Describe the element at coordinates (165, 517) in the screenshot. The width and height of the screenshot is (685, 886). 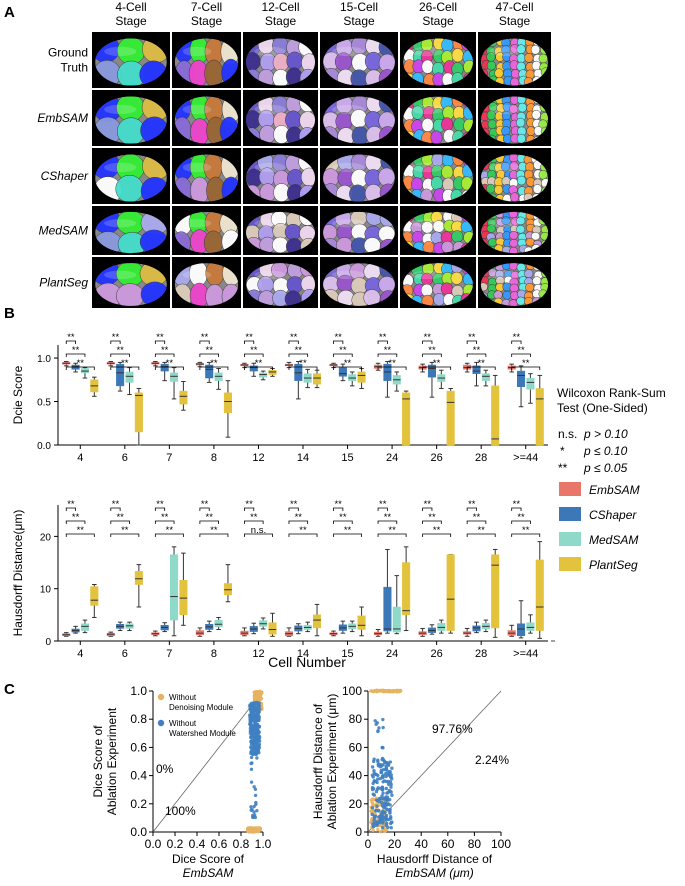
I see `sig-label-hausdorff-2-1: **` at that location.